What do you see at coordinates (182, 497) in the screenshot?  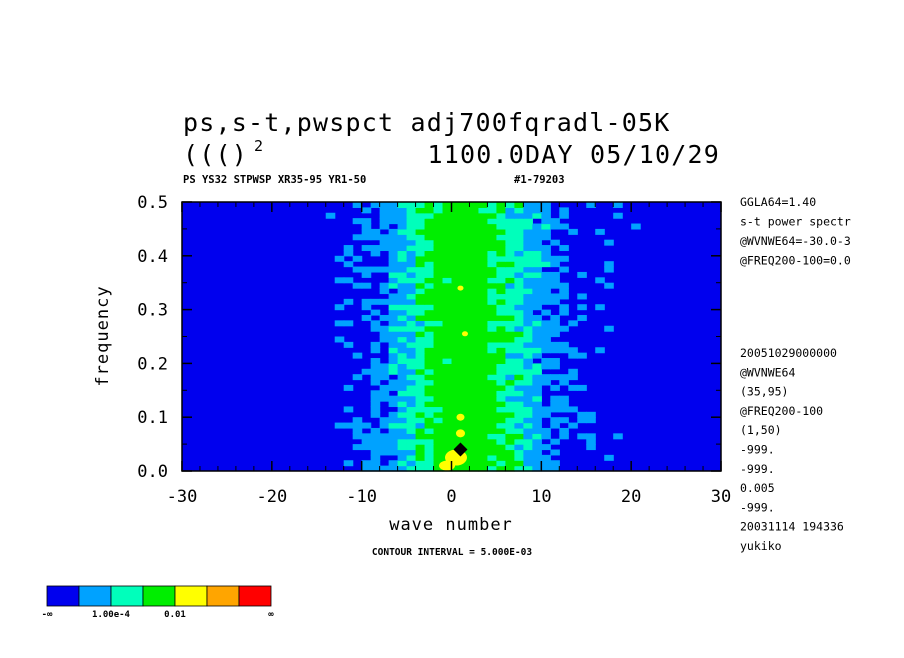 I see `x-tick-label: -30` at bounding box center [182, 497].